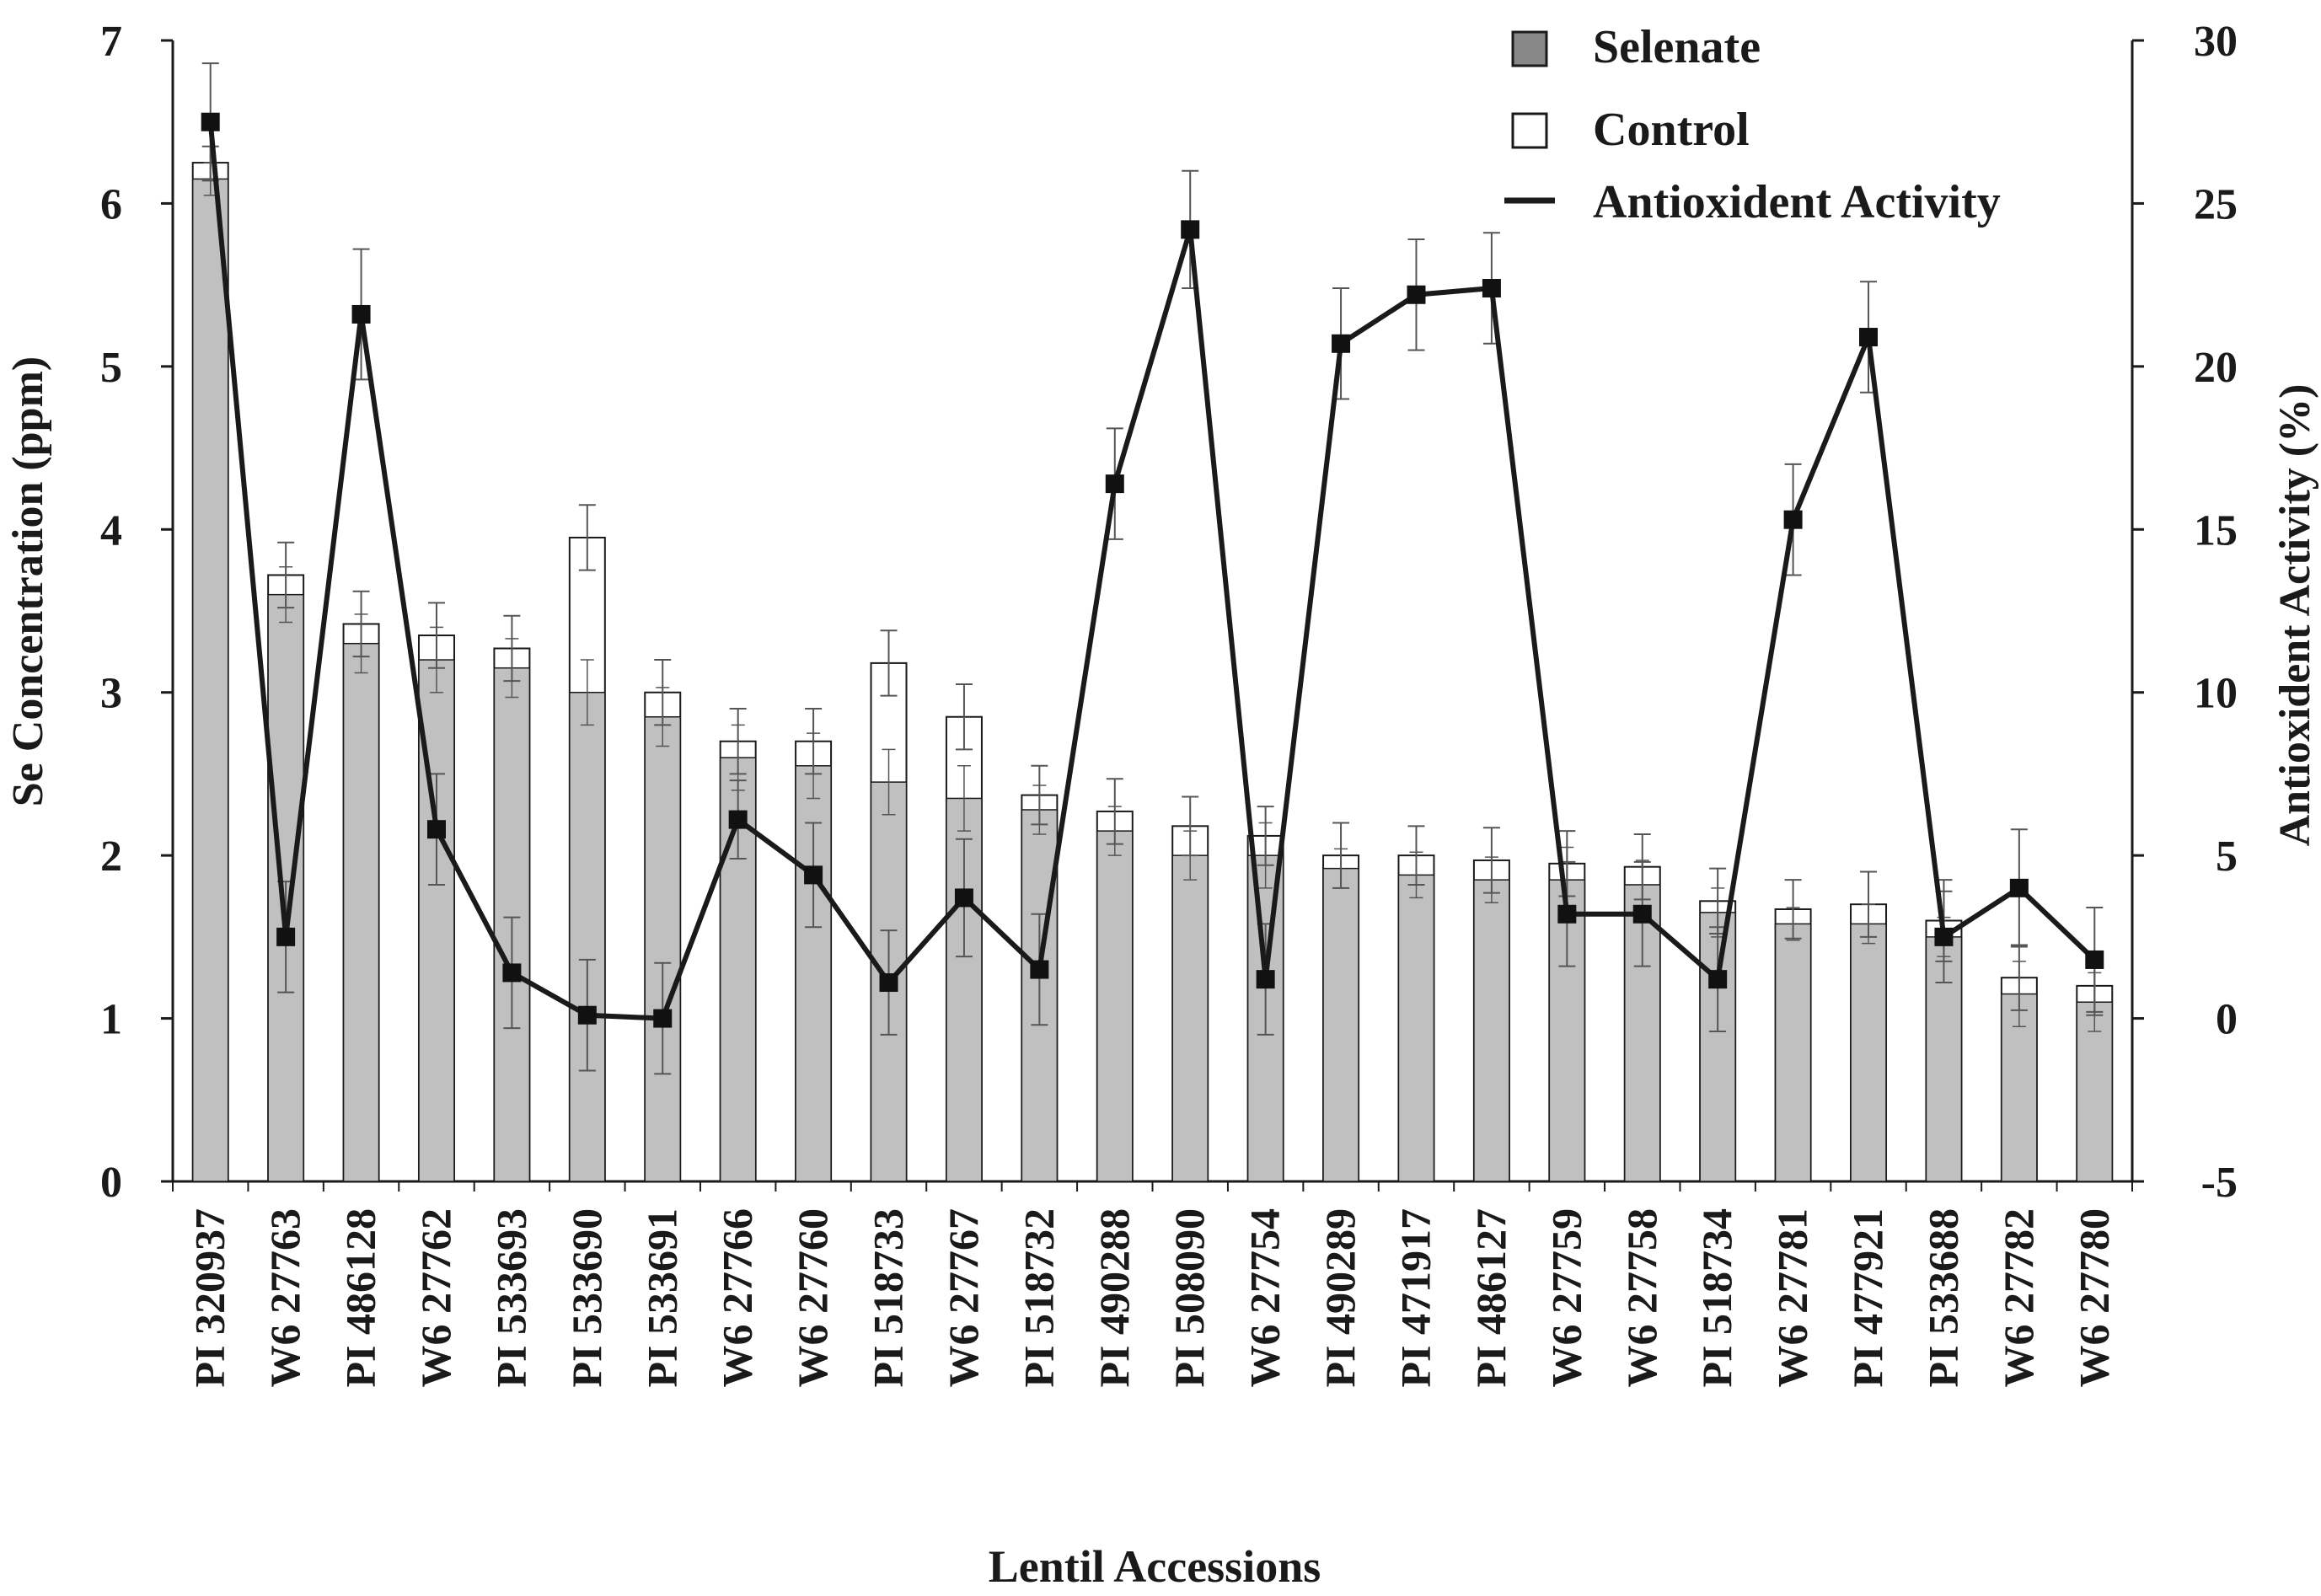 The width and height of the screenshot is (2321, 1596). Describe the element at coordinates (1797, 202) in the screenshot. I see `legend-label-antioxidant: Antioxident Activity` at that location.